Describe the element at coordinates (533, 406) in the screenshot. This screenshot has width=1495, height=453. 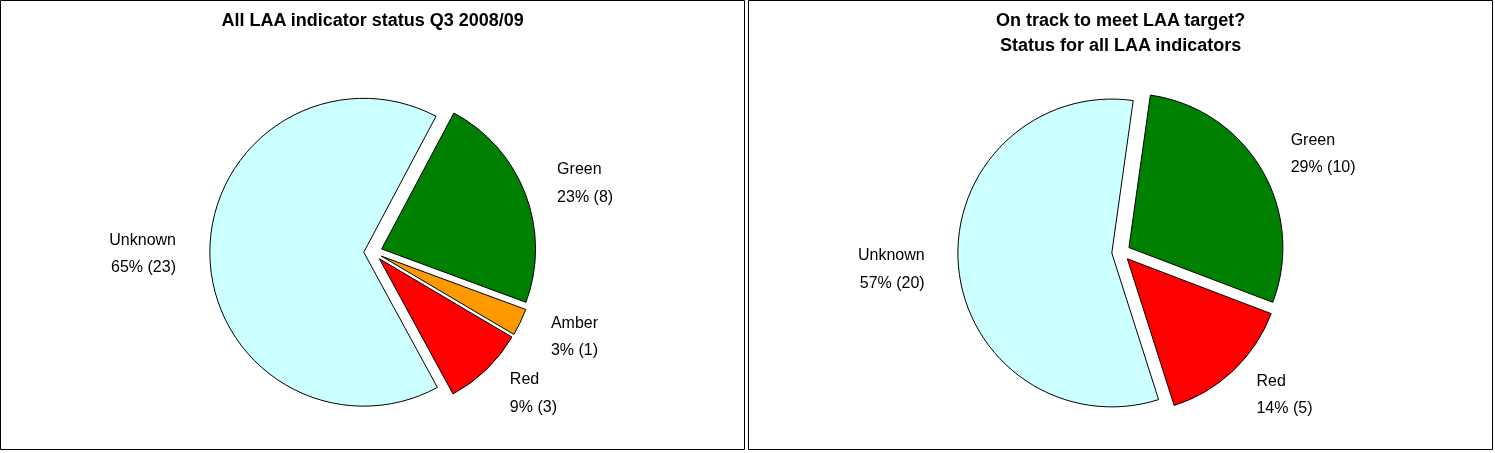
I see `data-label: 9% (3)` at that location.